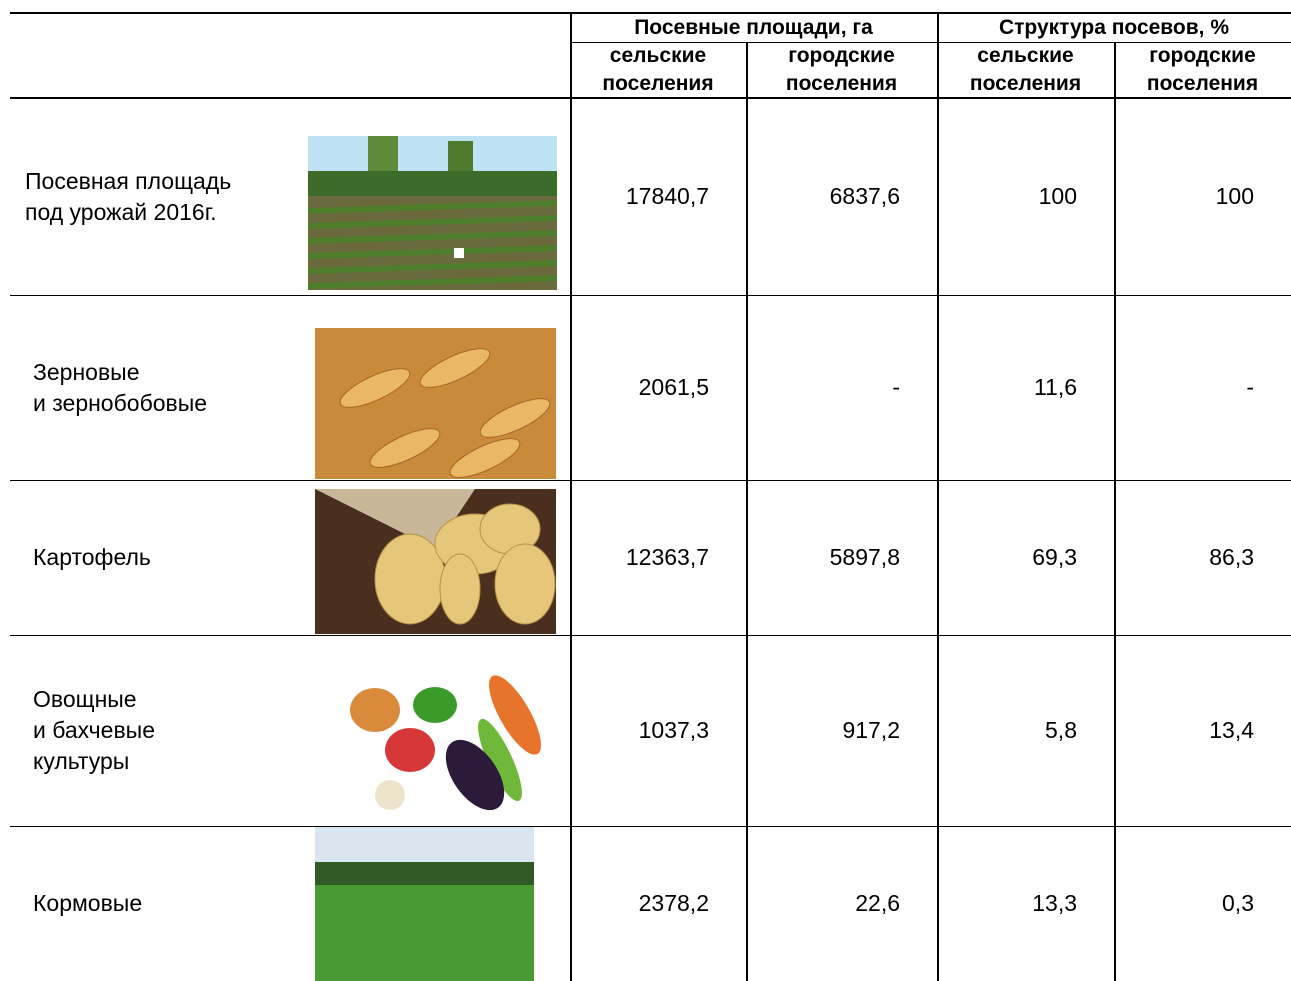  Describe the element at coordinates (1114, 27) in the screenshot. I see `group-header: Структура посевов, %` at that location.